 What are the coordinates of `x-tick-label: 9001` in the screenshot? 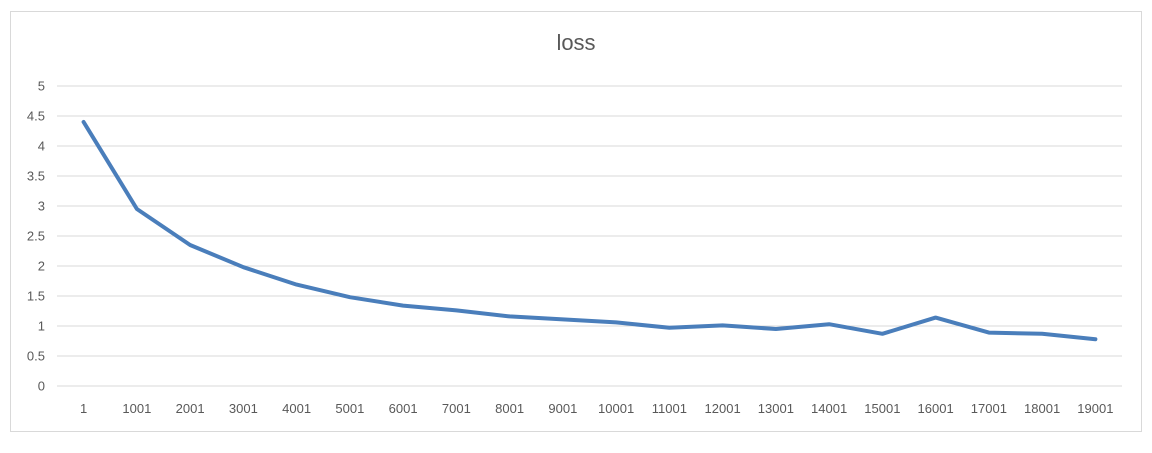 It's located at (562, 408).